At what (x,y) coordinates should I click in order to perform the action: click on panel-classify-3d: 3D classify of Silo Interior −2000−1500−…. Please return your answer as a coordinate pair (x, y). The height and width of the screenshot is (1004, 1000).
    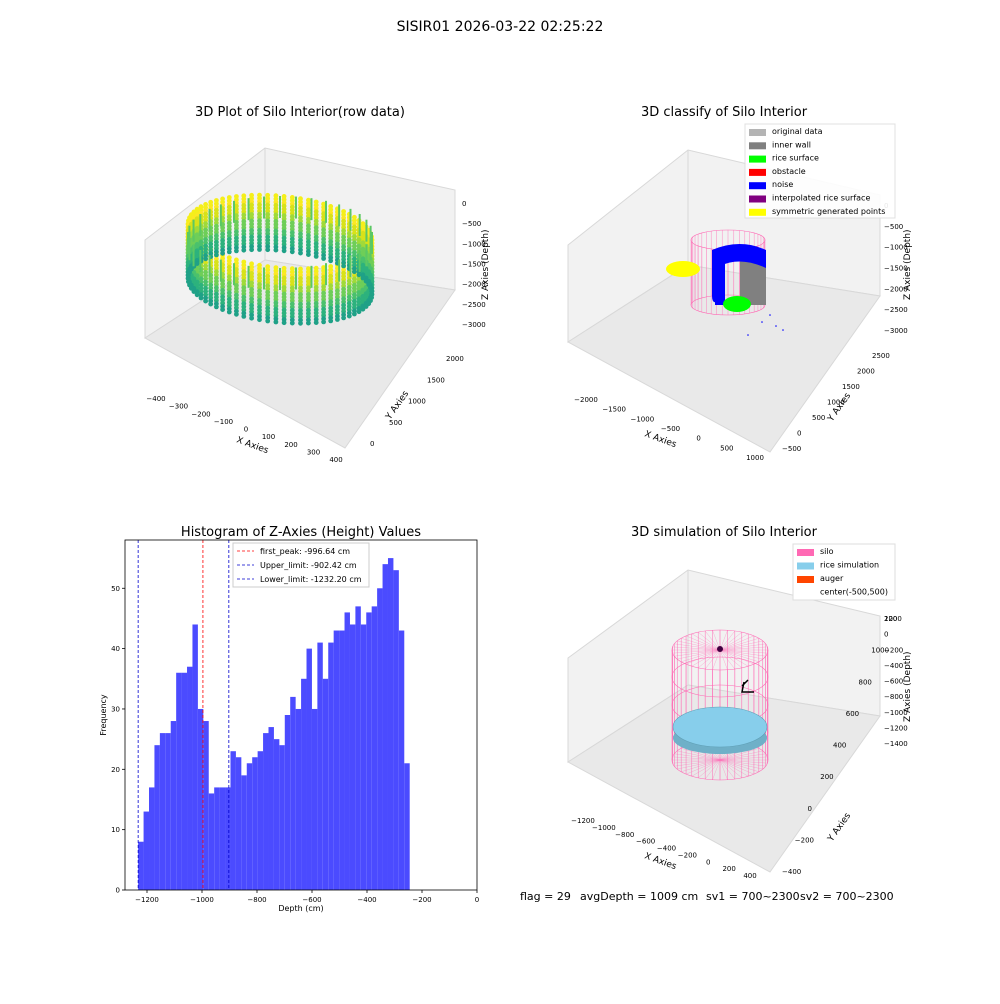
    Looking at the image, I should click on (740, 283).